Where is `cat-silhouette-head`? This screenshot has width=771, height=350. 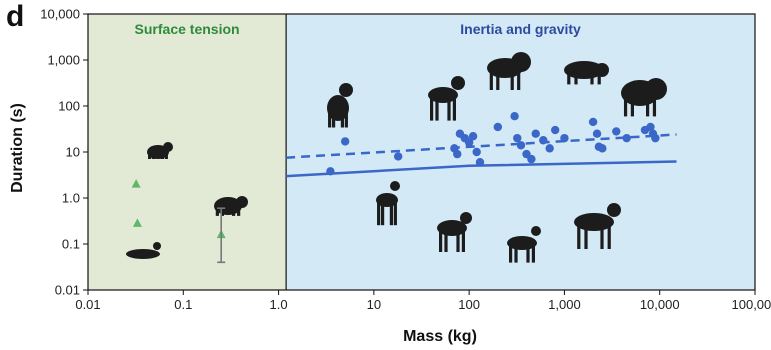 cat-silhouette-head is located at coordinates (346, 90).